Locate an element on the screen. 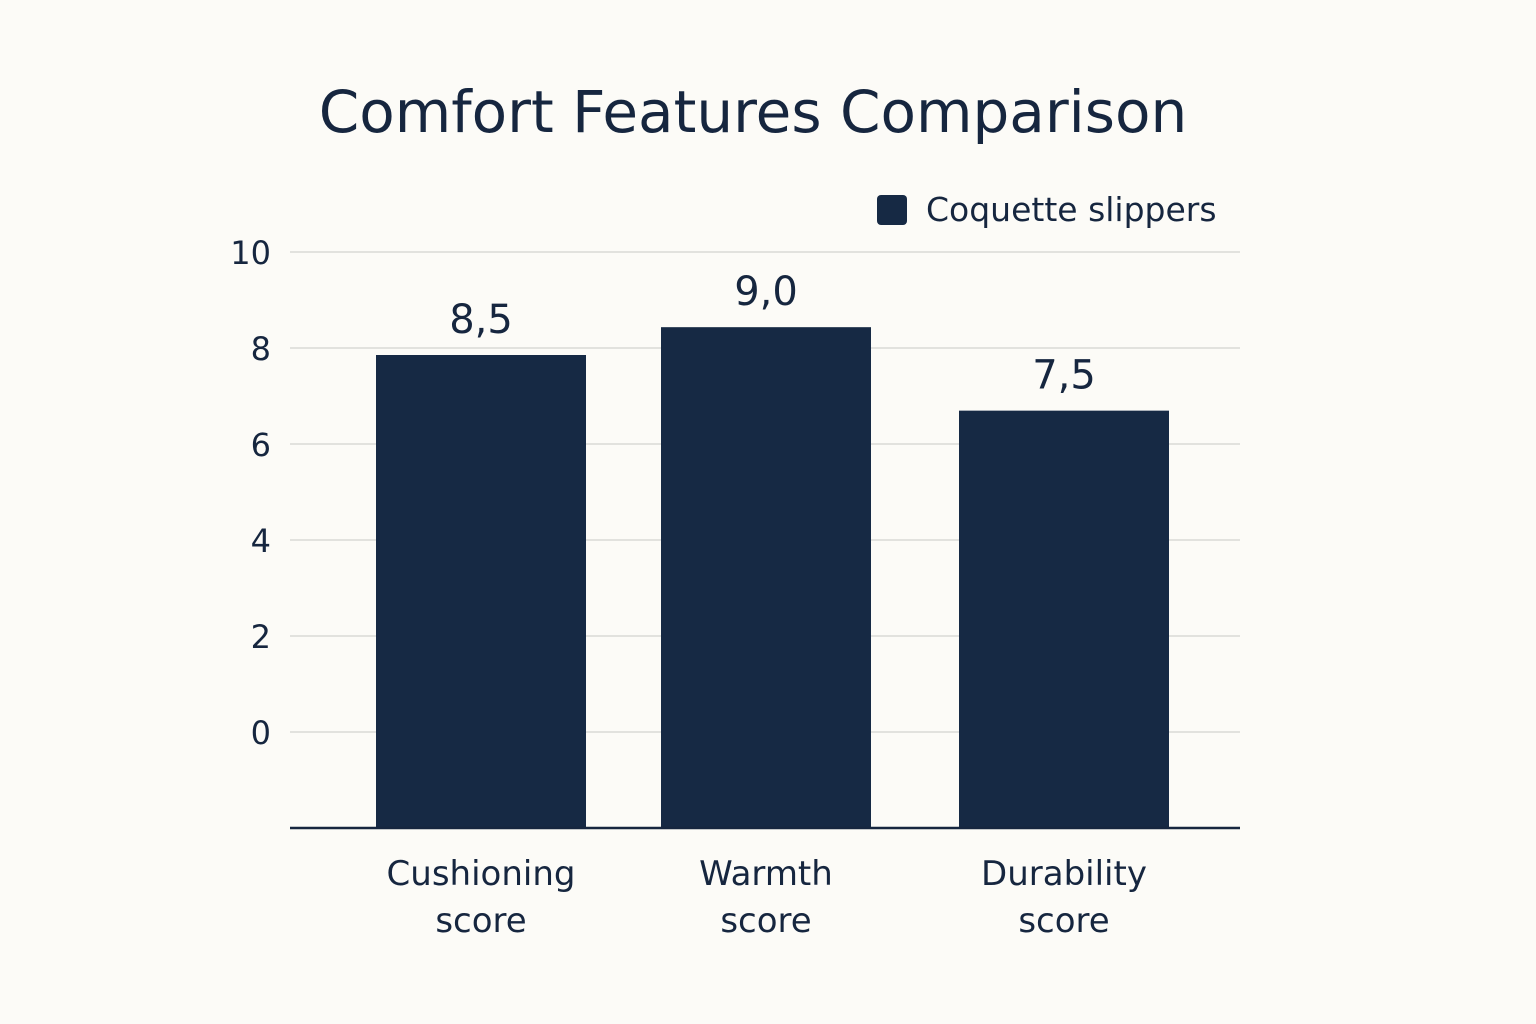 The image size is (1536, 1024). legend: Coquette slippers is located at coordinates (1047, 209).